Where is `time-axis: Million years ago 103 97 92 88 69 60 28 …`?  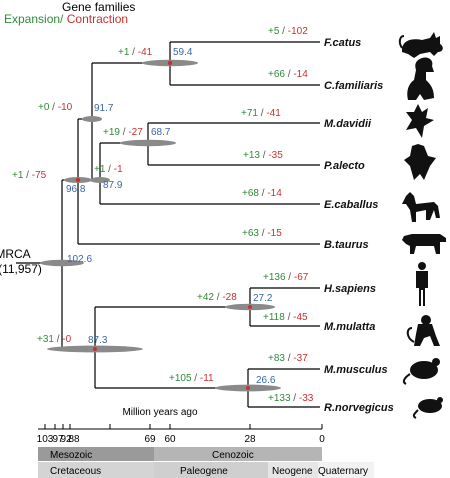 time-axis: Million years ago 103 97 92 88 69 60 28 … is located at coordinates (181, 426).